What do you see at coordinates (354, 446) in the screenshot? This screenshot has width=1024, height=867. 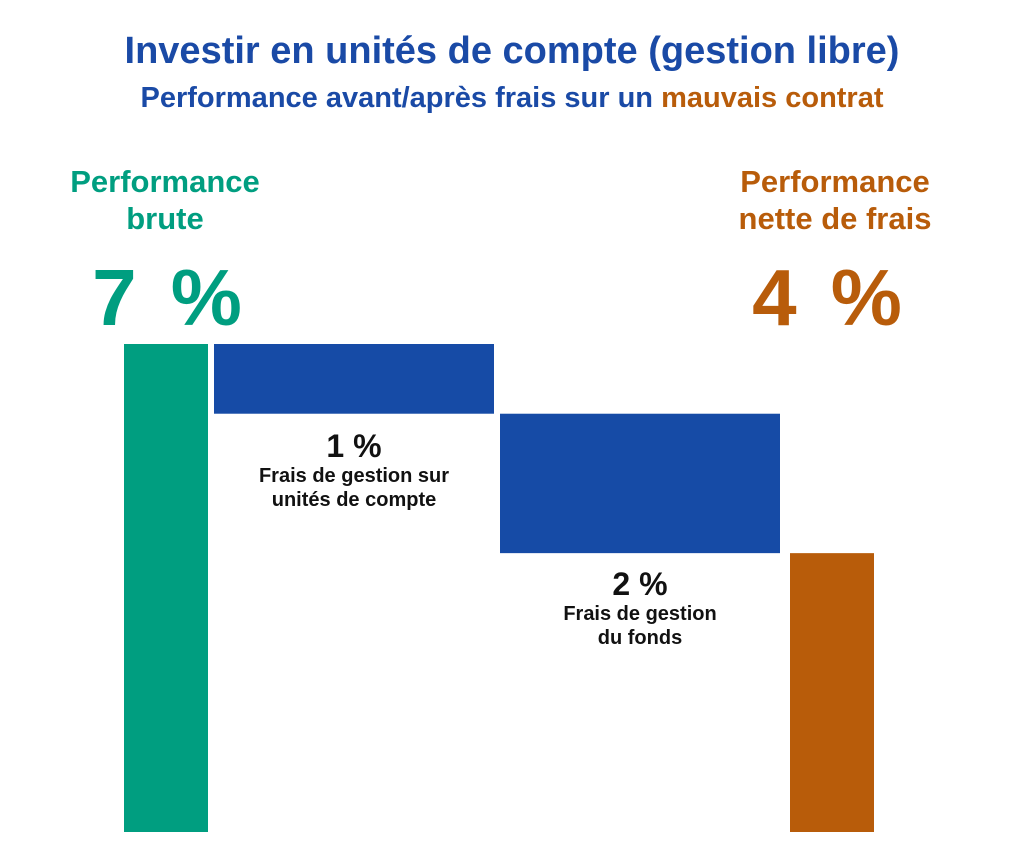 I see `fee1-pct: 1 %` at bounding box center [354, 446].